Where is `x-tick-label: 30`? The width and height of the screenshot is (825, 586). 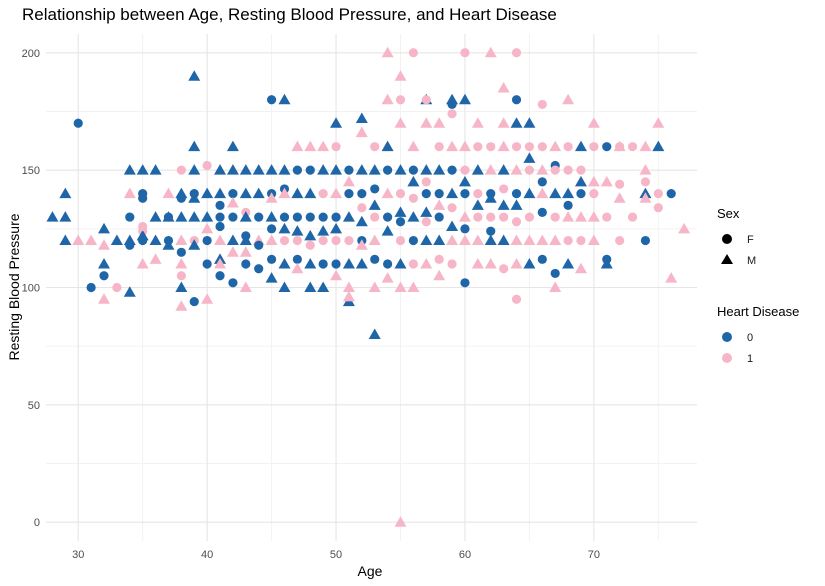
x-tick-label: 30 is located at coordinates (78, 555).